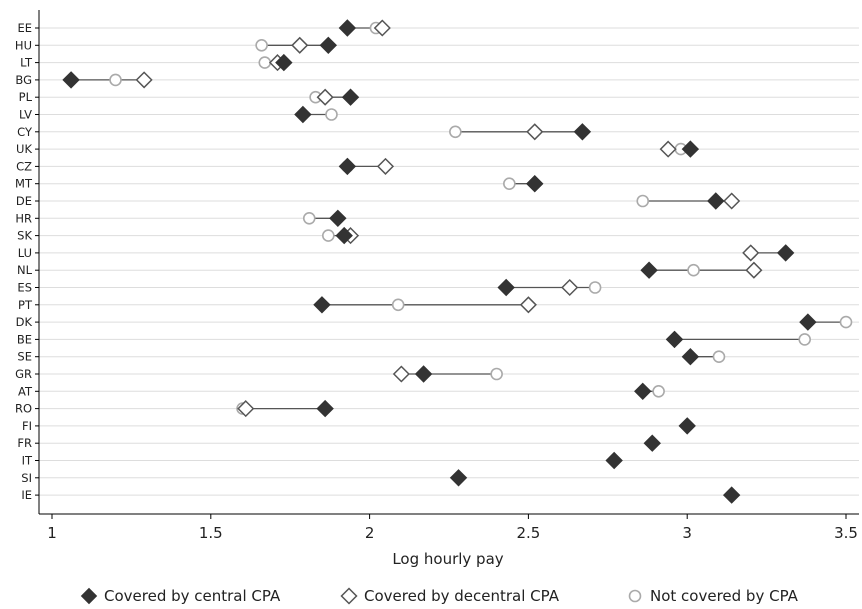 The width and height of the screenshot is (862, 609). Describe the element at coordinates (732, 201) in the screenshot. I see `point-decentral-de` at that location.